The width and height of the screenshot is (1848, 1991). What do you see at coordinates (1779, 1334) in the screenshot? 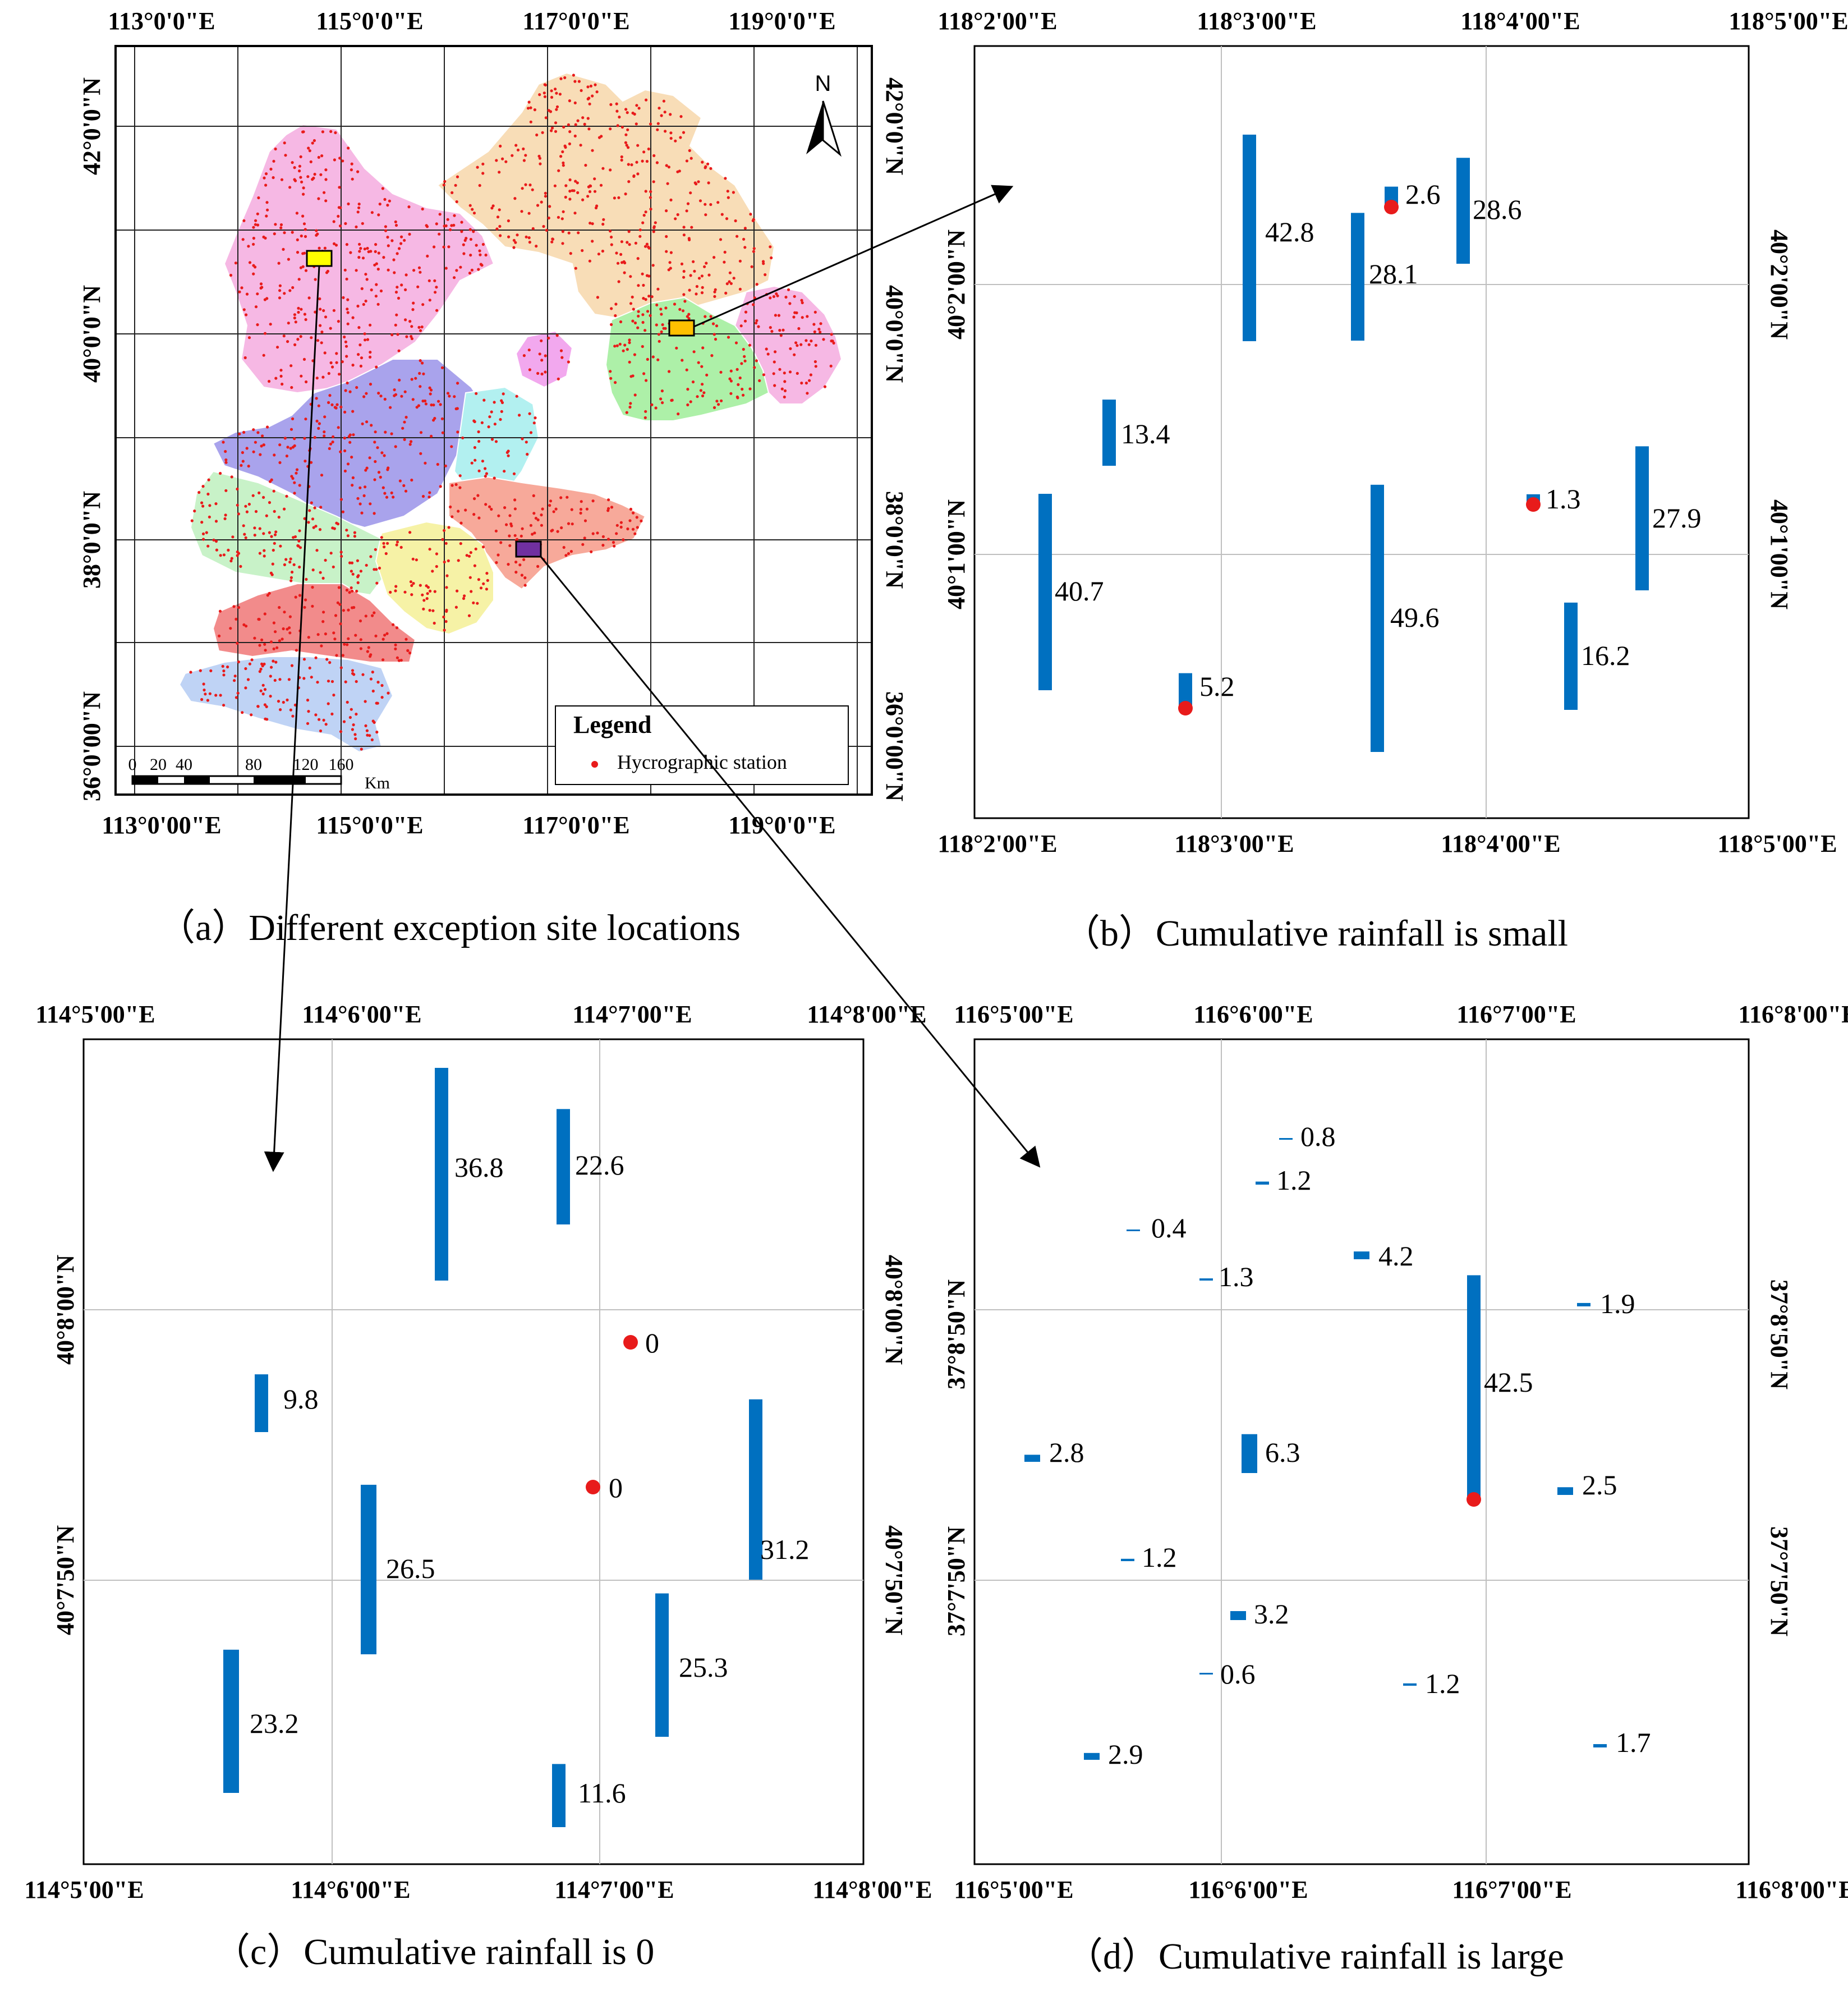
I see `right-lat-label: 37°8'50"N` at bounding box center [1779, 1334].